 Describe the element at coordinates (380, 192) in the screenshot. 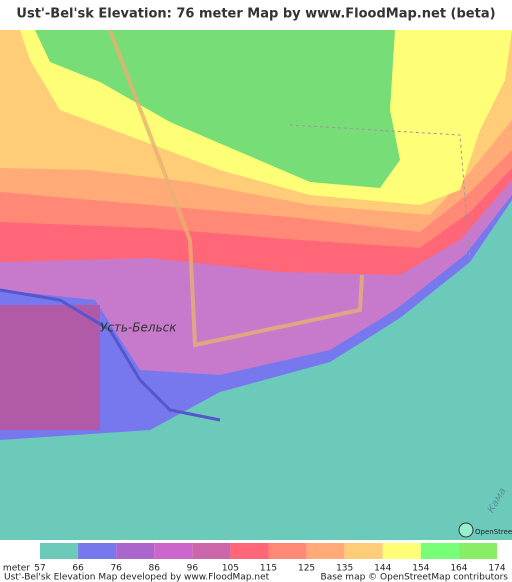

I see `boundary` at that location.